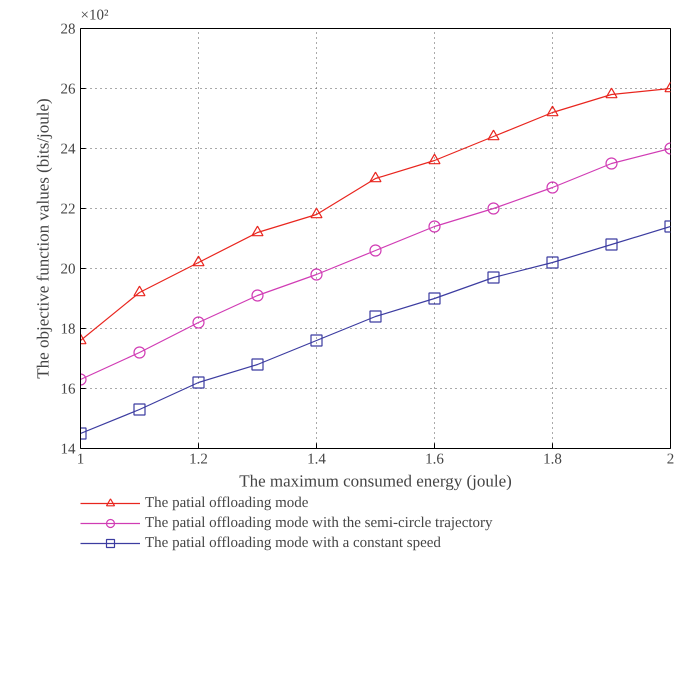  Describe the element at coordinates (68, 390) in the screenshot. I see `y-tick-label: 16` at that location.